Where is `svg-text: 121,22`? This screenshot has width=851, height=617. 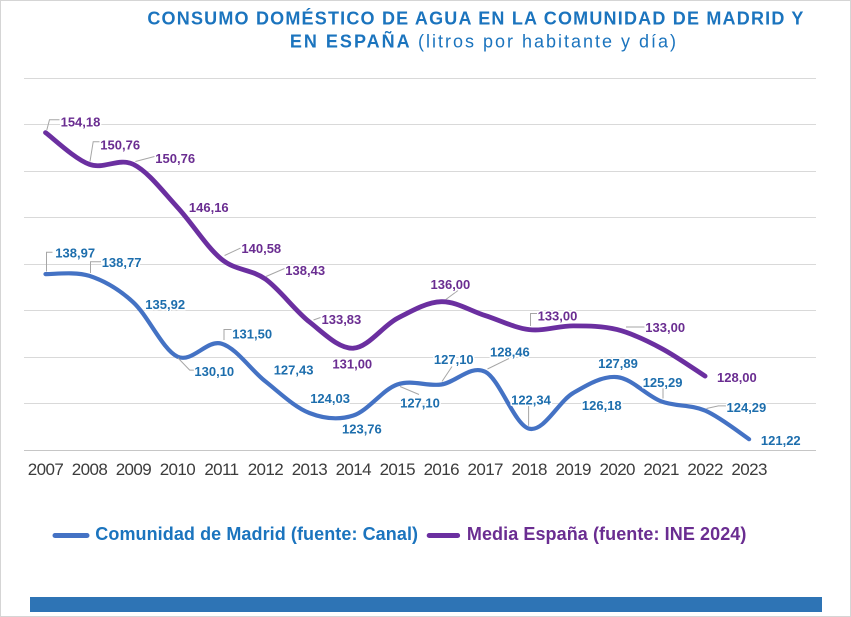
svg-text: 121,22 is located at coordinates (781, 440).